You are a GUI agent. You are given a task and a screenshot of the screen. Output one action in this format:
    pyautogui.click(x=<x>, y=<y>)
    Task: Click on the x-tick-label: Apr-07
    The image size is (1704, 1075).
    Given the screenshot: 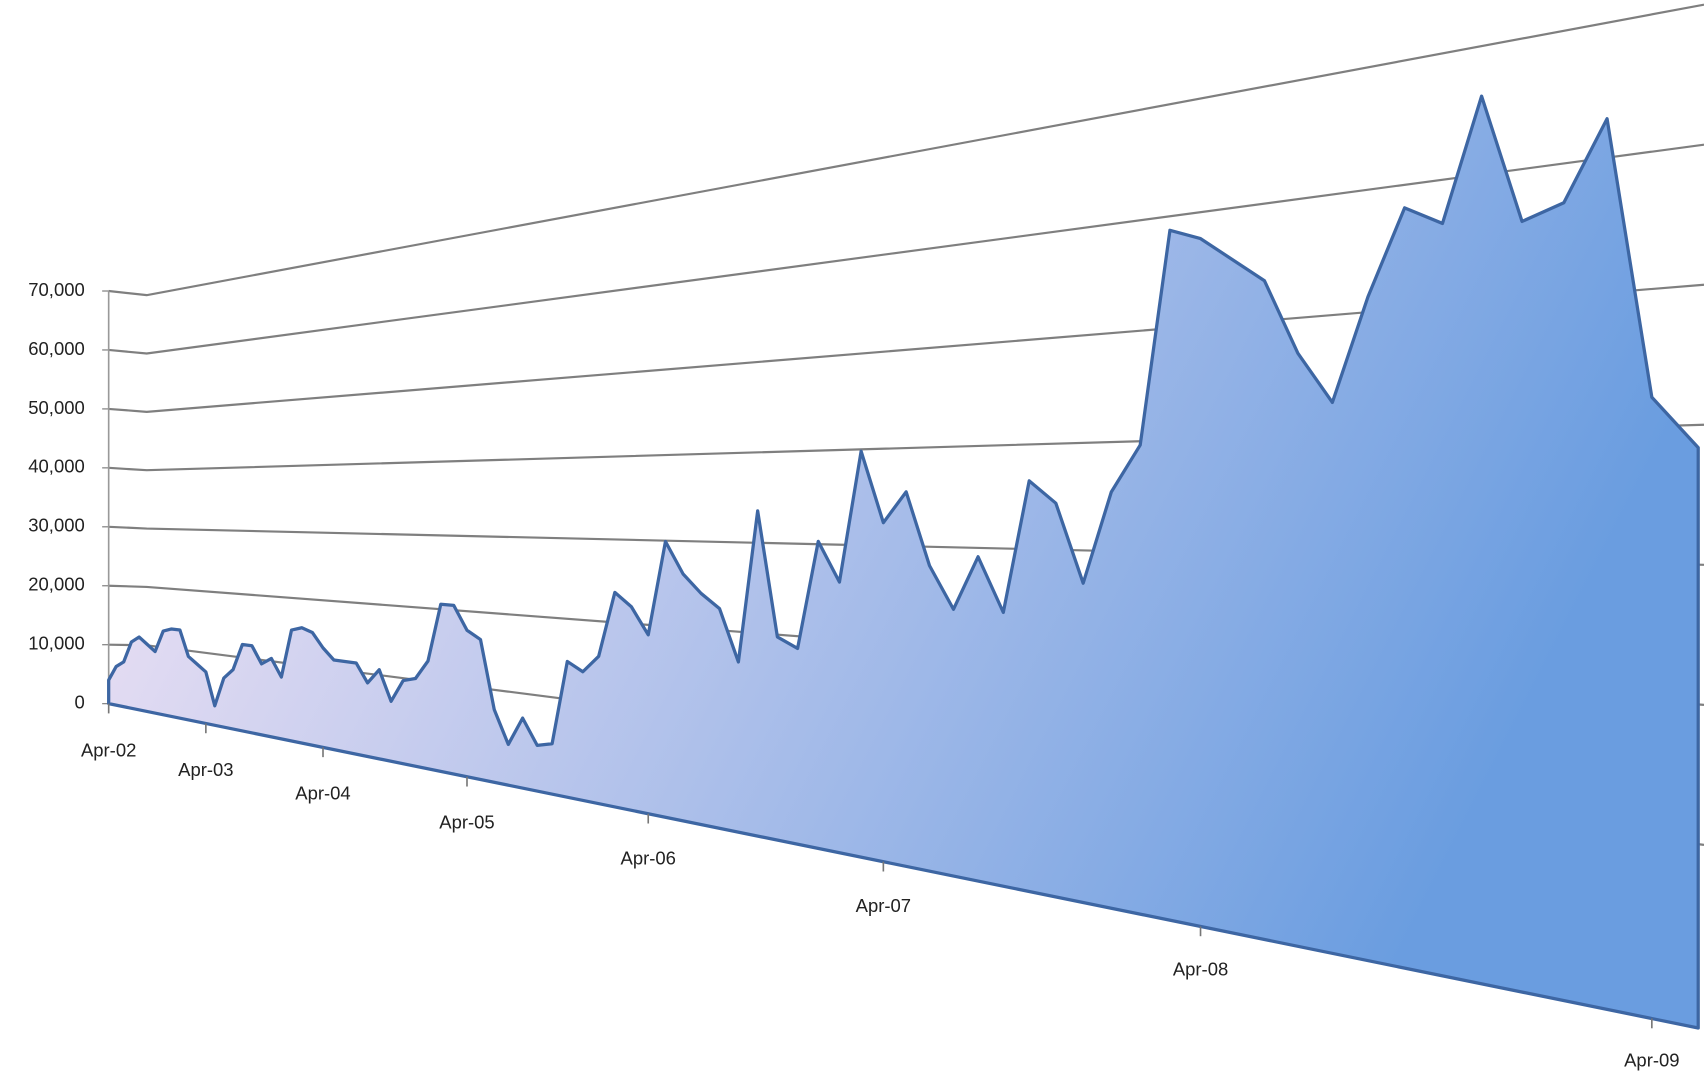 What is the action you would take?
    pyautogui.click(x=883, y=905)
    